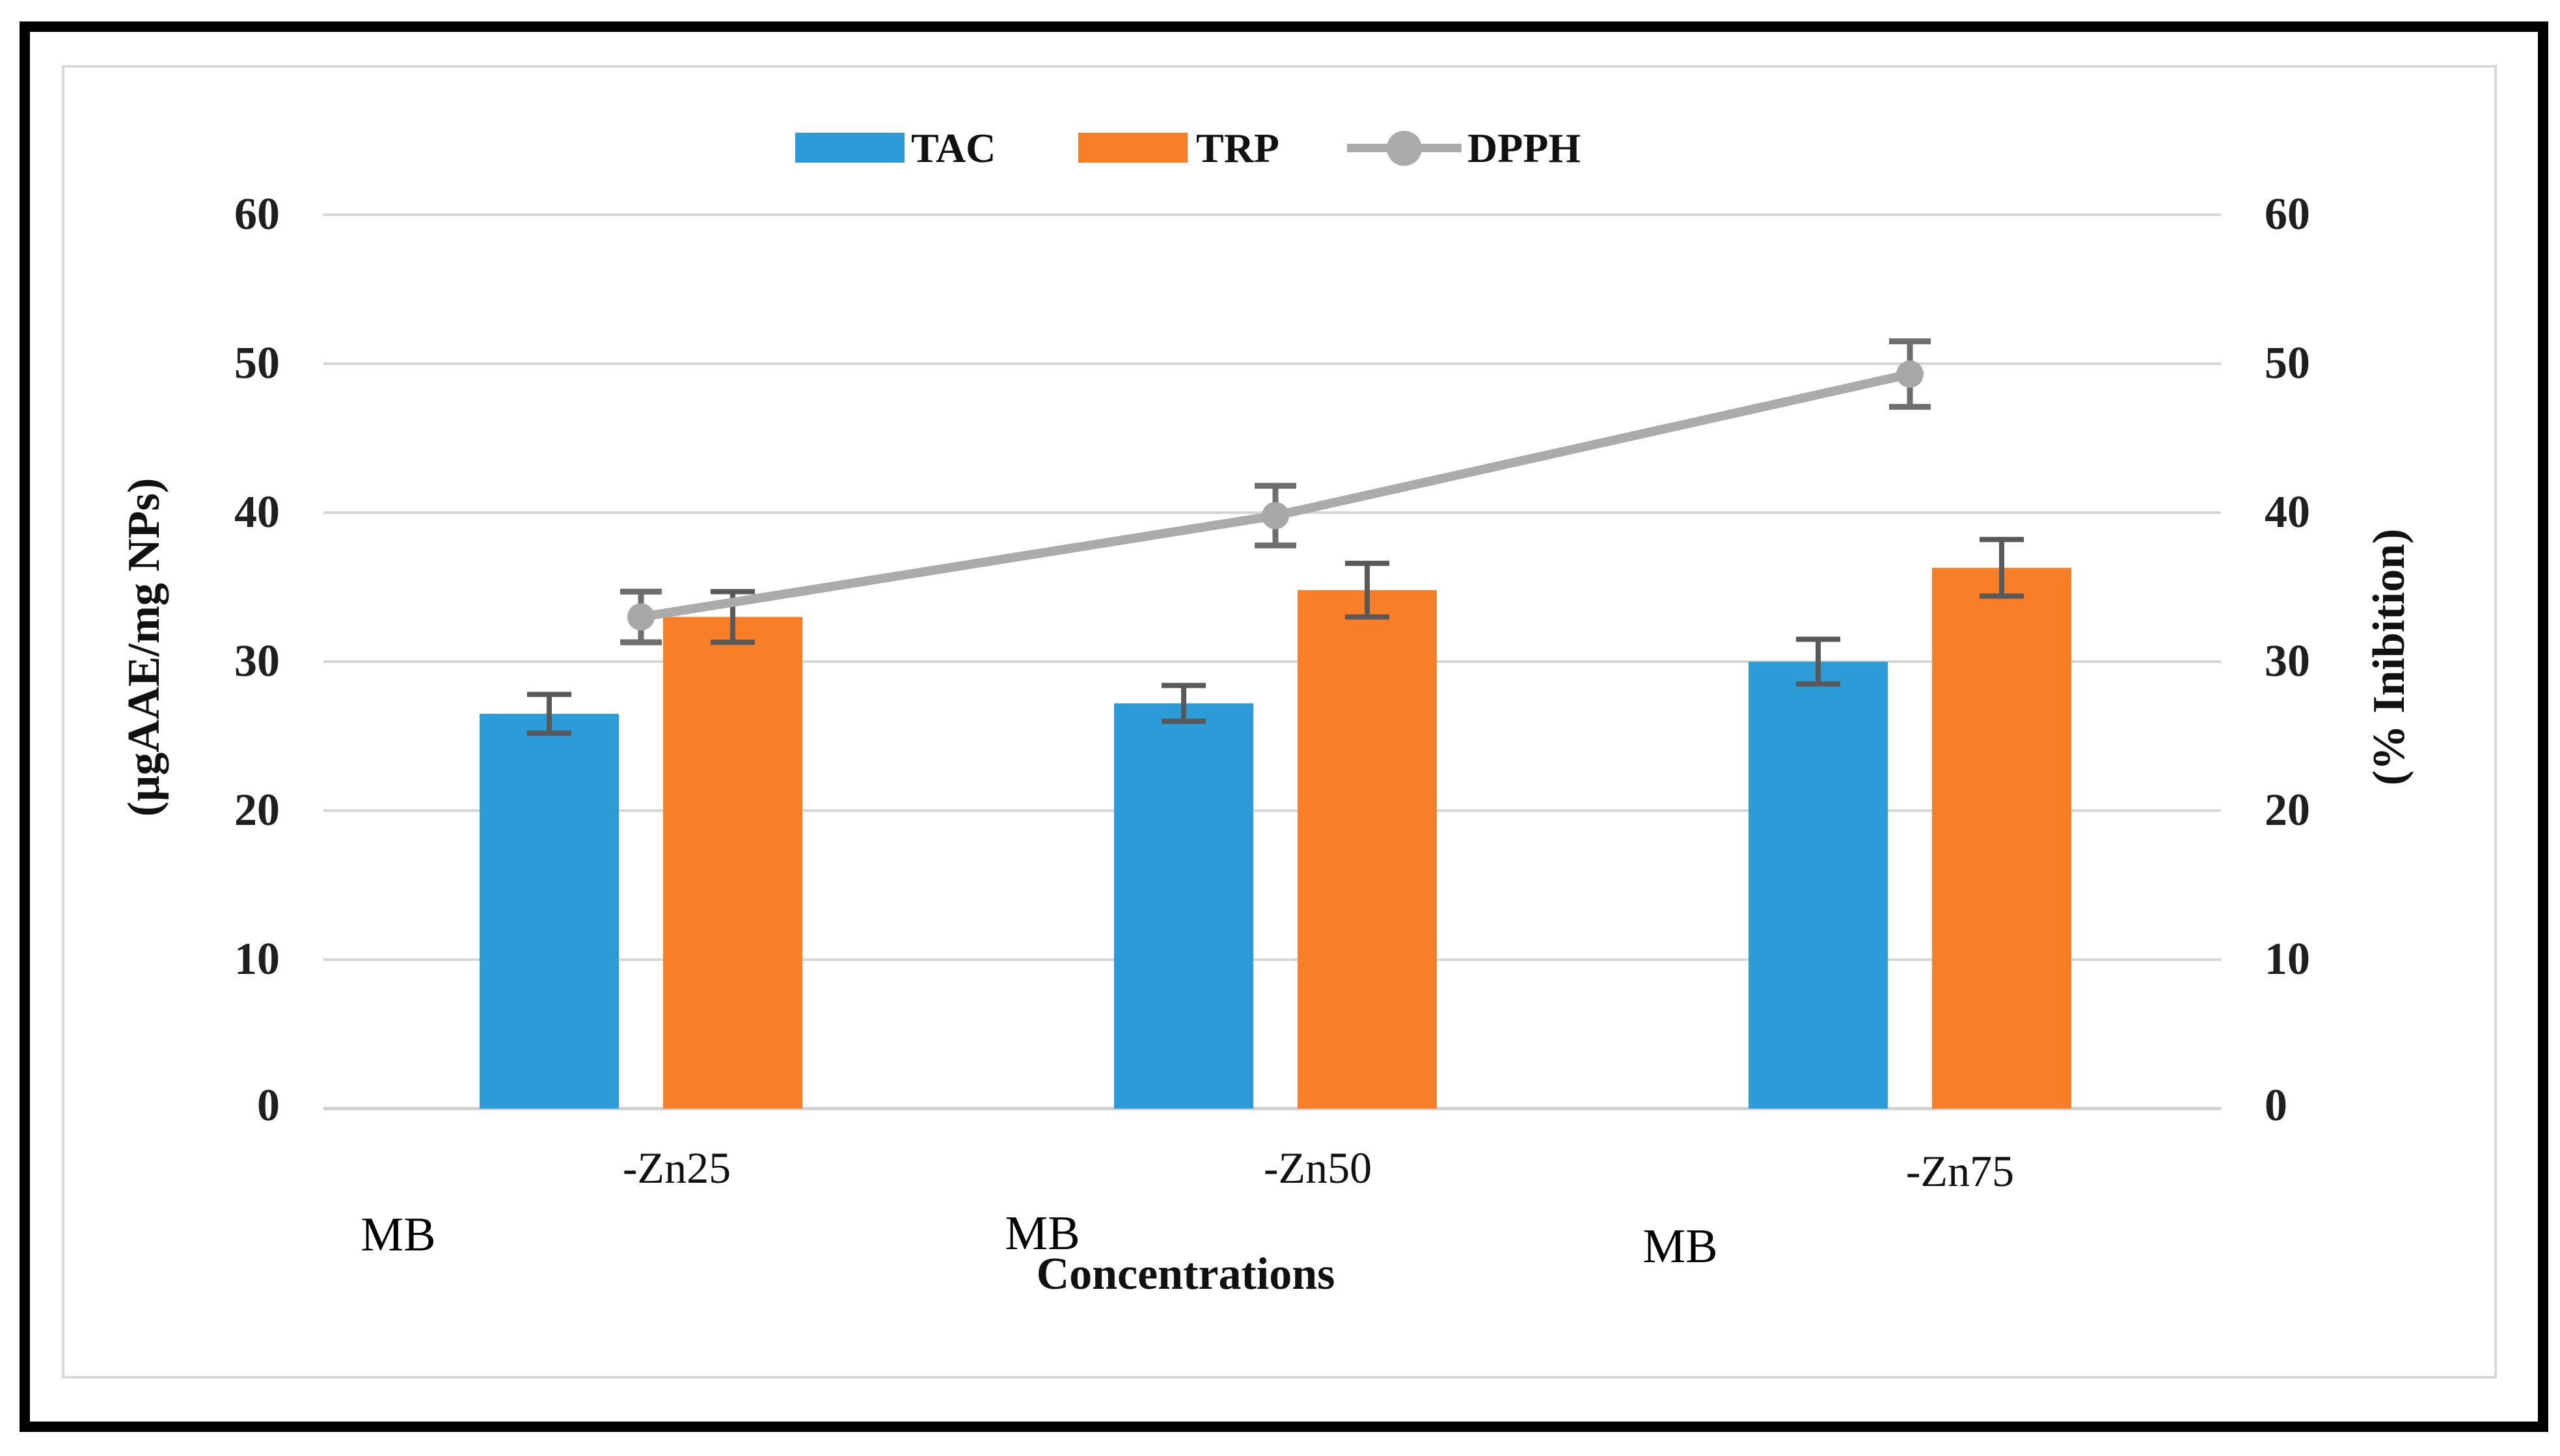 Image resolution: width=2560 pixels, height=1456 pixels. What do you see at coordinates (257, 661) in the screenshot?
I see `left-ytick-30: 30` at bounding box center [257, 661].